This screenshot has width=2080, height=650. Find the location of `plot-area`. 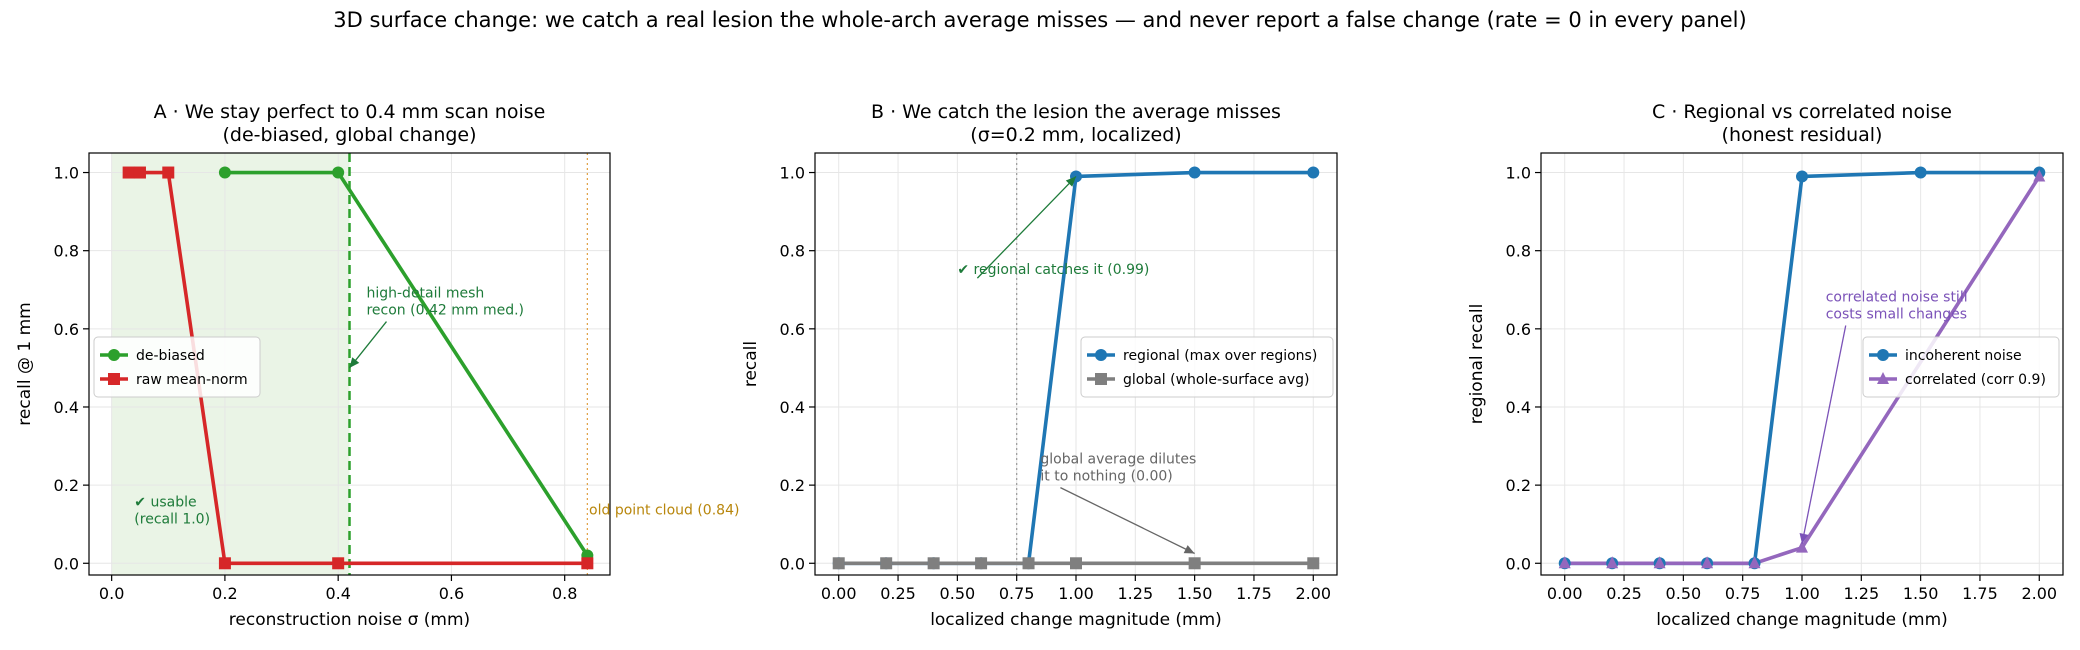

plot-area is located at coordinates (1076, 368).